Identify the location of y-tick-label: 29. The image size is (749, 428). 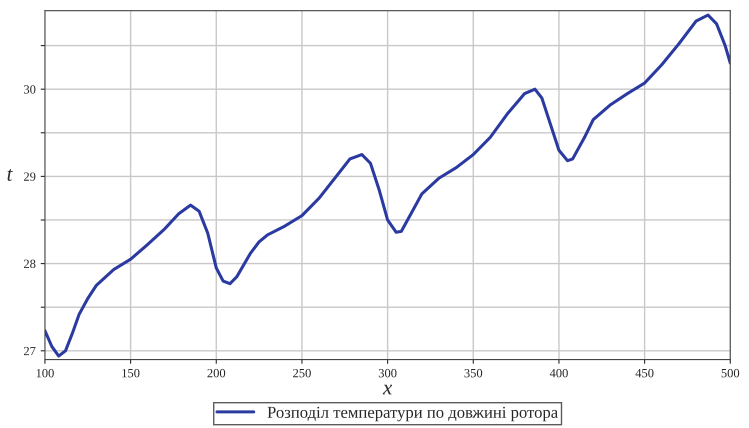
(30, 176).